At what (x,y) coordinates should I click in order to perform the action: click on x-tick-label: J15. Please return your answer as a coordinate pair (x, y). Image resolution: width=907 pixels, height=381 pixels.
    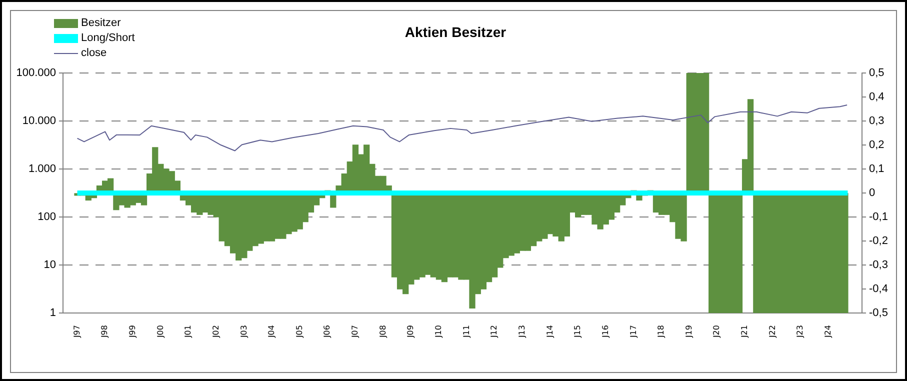
    Looking at the image, I should click on (577, 332).